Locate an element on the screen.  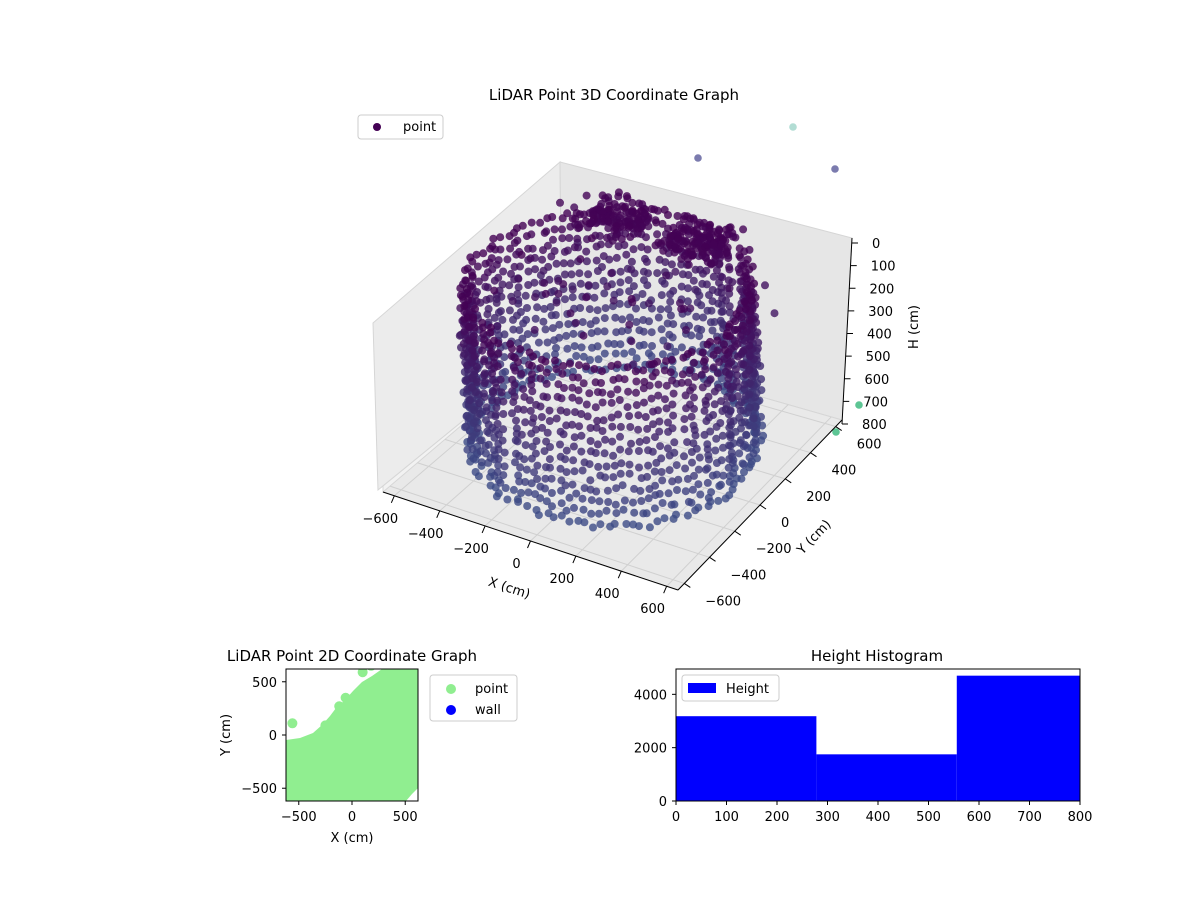
legend-histogram: Height is located at coordinates (730, 688).